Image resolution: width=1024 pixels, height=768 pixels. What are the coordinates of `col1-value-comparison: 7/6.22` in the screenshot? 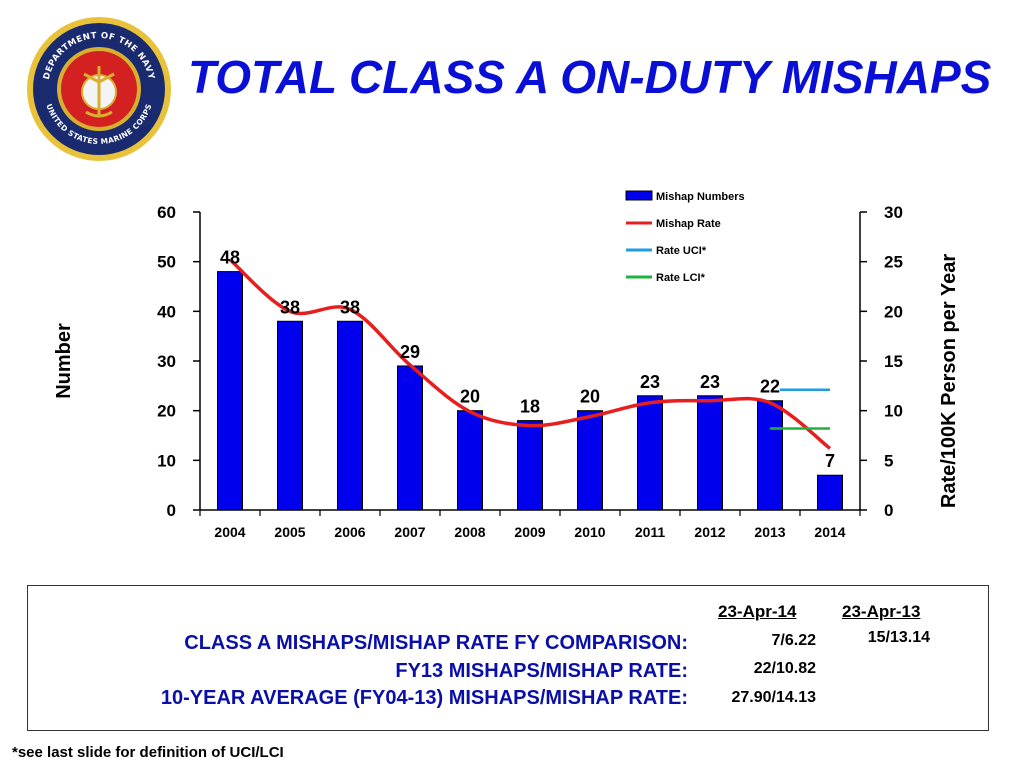 It's located at (793, 640).